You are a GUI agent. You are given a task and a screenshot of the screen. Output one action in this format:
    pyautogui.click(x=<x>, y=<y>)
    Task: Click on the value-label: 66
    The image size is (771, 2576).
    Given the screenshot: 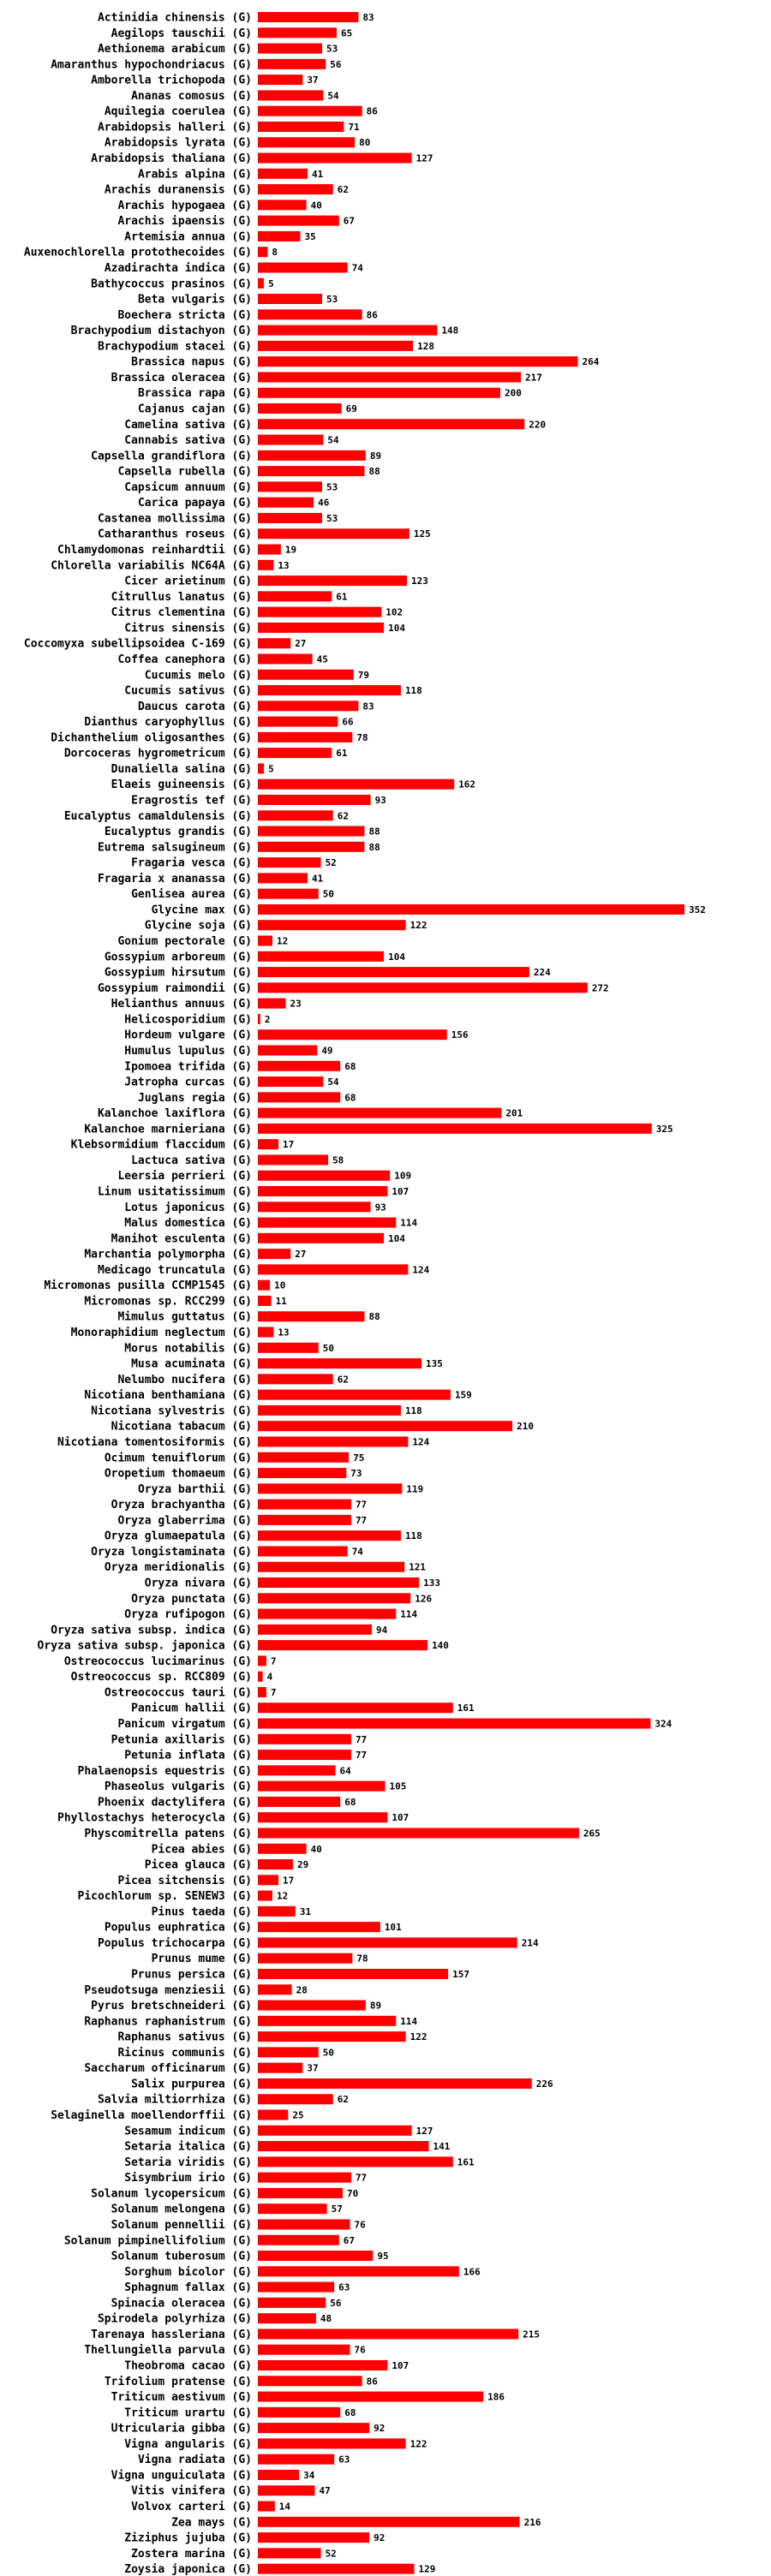 What is the action you would take?
    pyautogui.click(x=348, y=722)
    